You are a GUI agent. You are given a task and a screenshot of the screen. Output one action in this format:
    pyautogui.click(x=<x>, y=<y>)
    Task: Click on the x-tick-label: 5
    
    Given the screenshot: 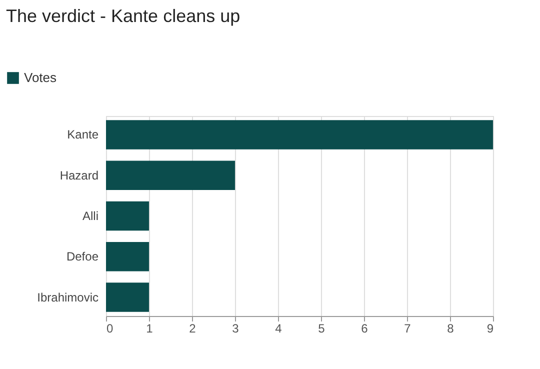 What is the action you would take?
    pyautogui.click(x=322, y=329)
    